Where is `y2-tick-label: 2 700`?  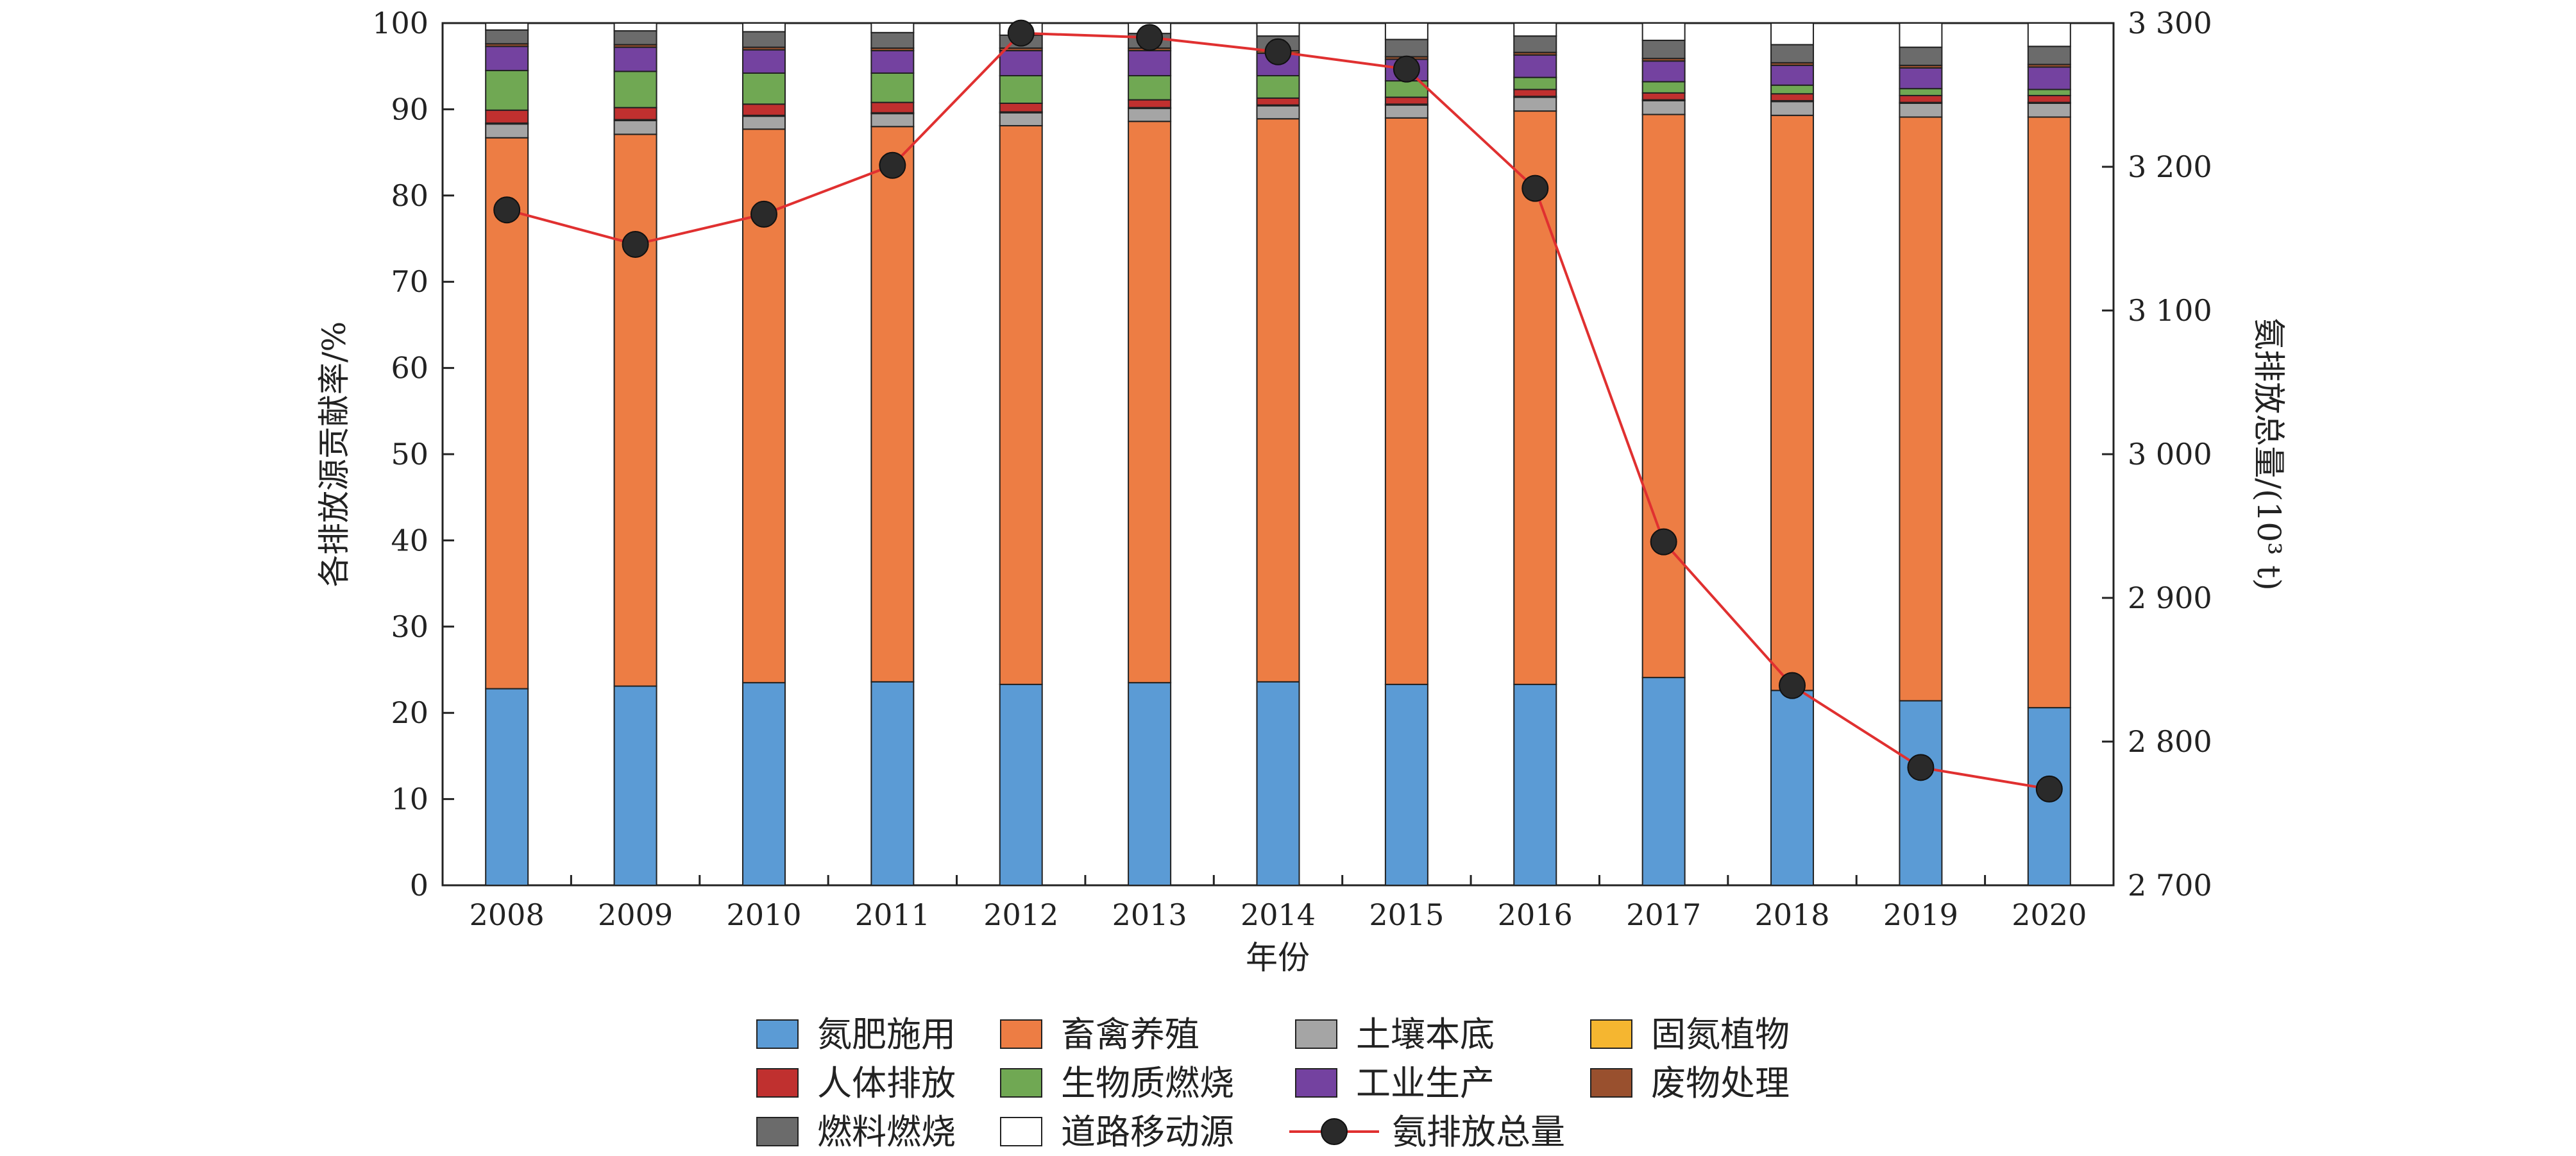
y2-tick-label: 2 700 is located at coordinates (2170, 885).